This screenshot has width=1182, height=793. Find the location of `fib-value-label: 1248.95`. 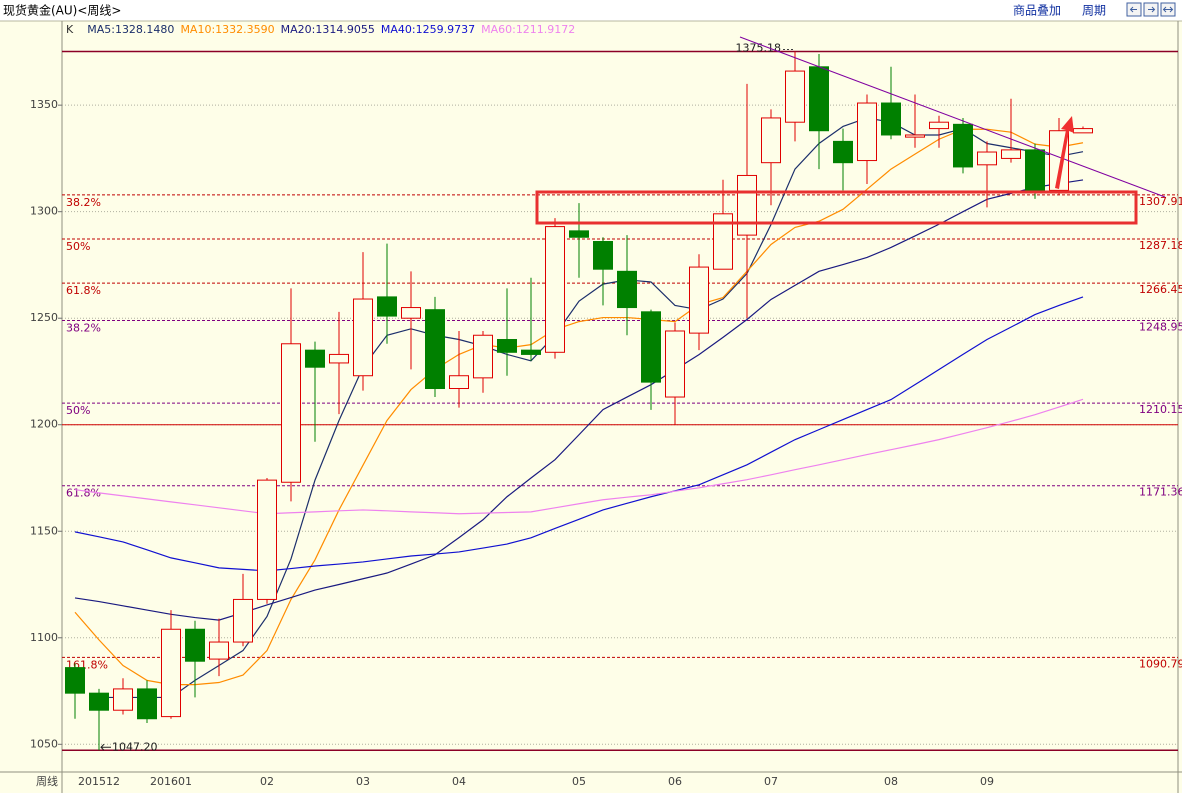

fib-value-label: 1248.95 is located at coordinates (1160, 326).